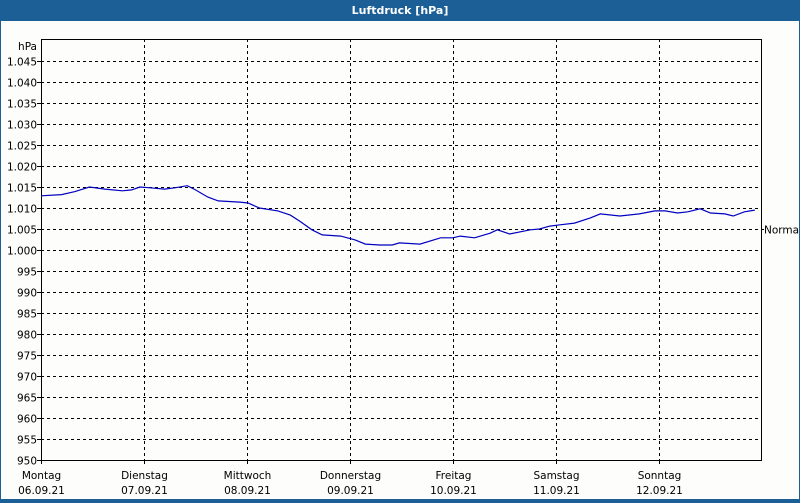 Image resolution: width=800 pixels, height=503 pixels. What do you see at coordinates (781, 231) in the screenshot?
I see `normal-label: Normal` at bounding box center [781, 231].